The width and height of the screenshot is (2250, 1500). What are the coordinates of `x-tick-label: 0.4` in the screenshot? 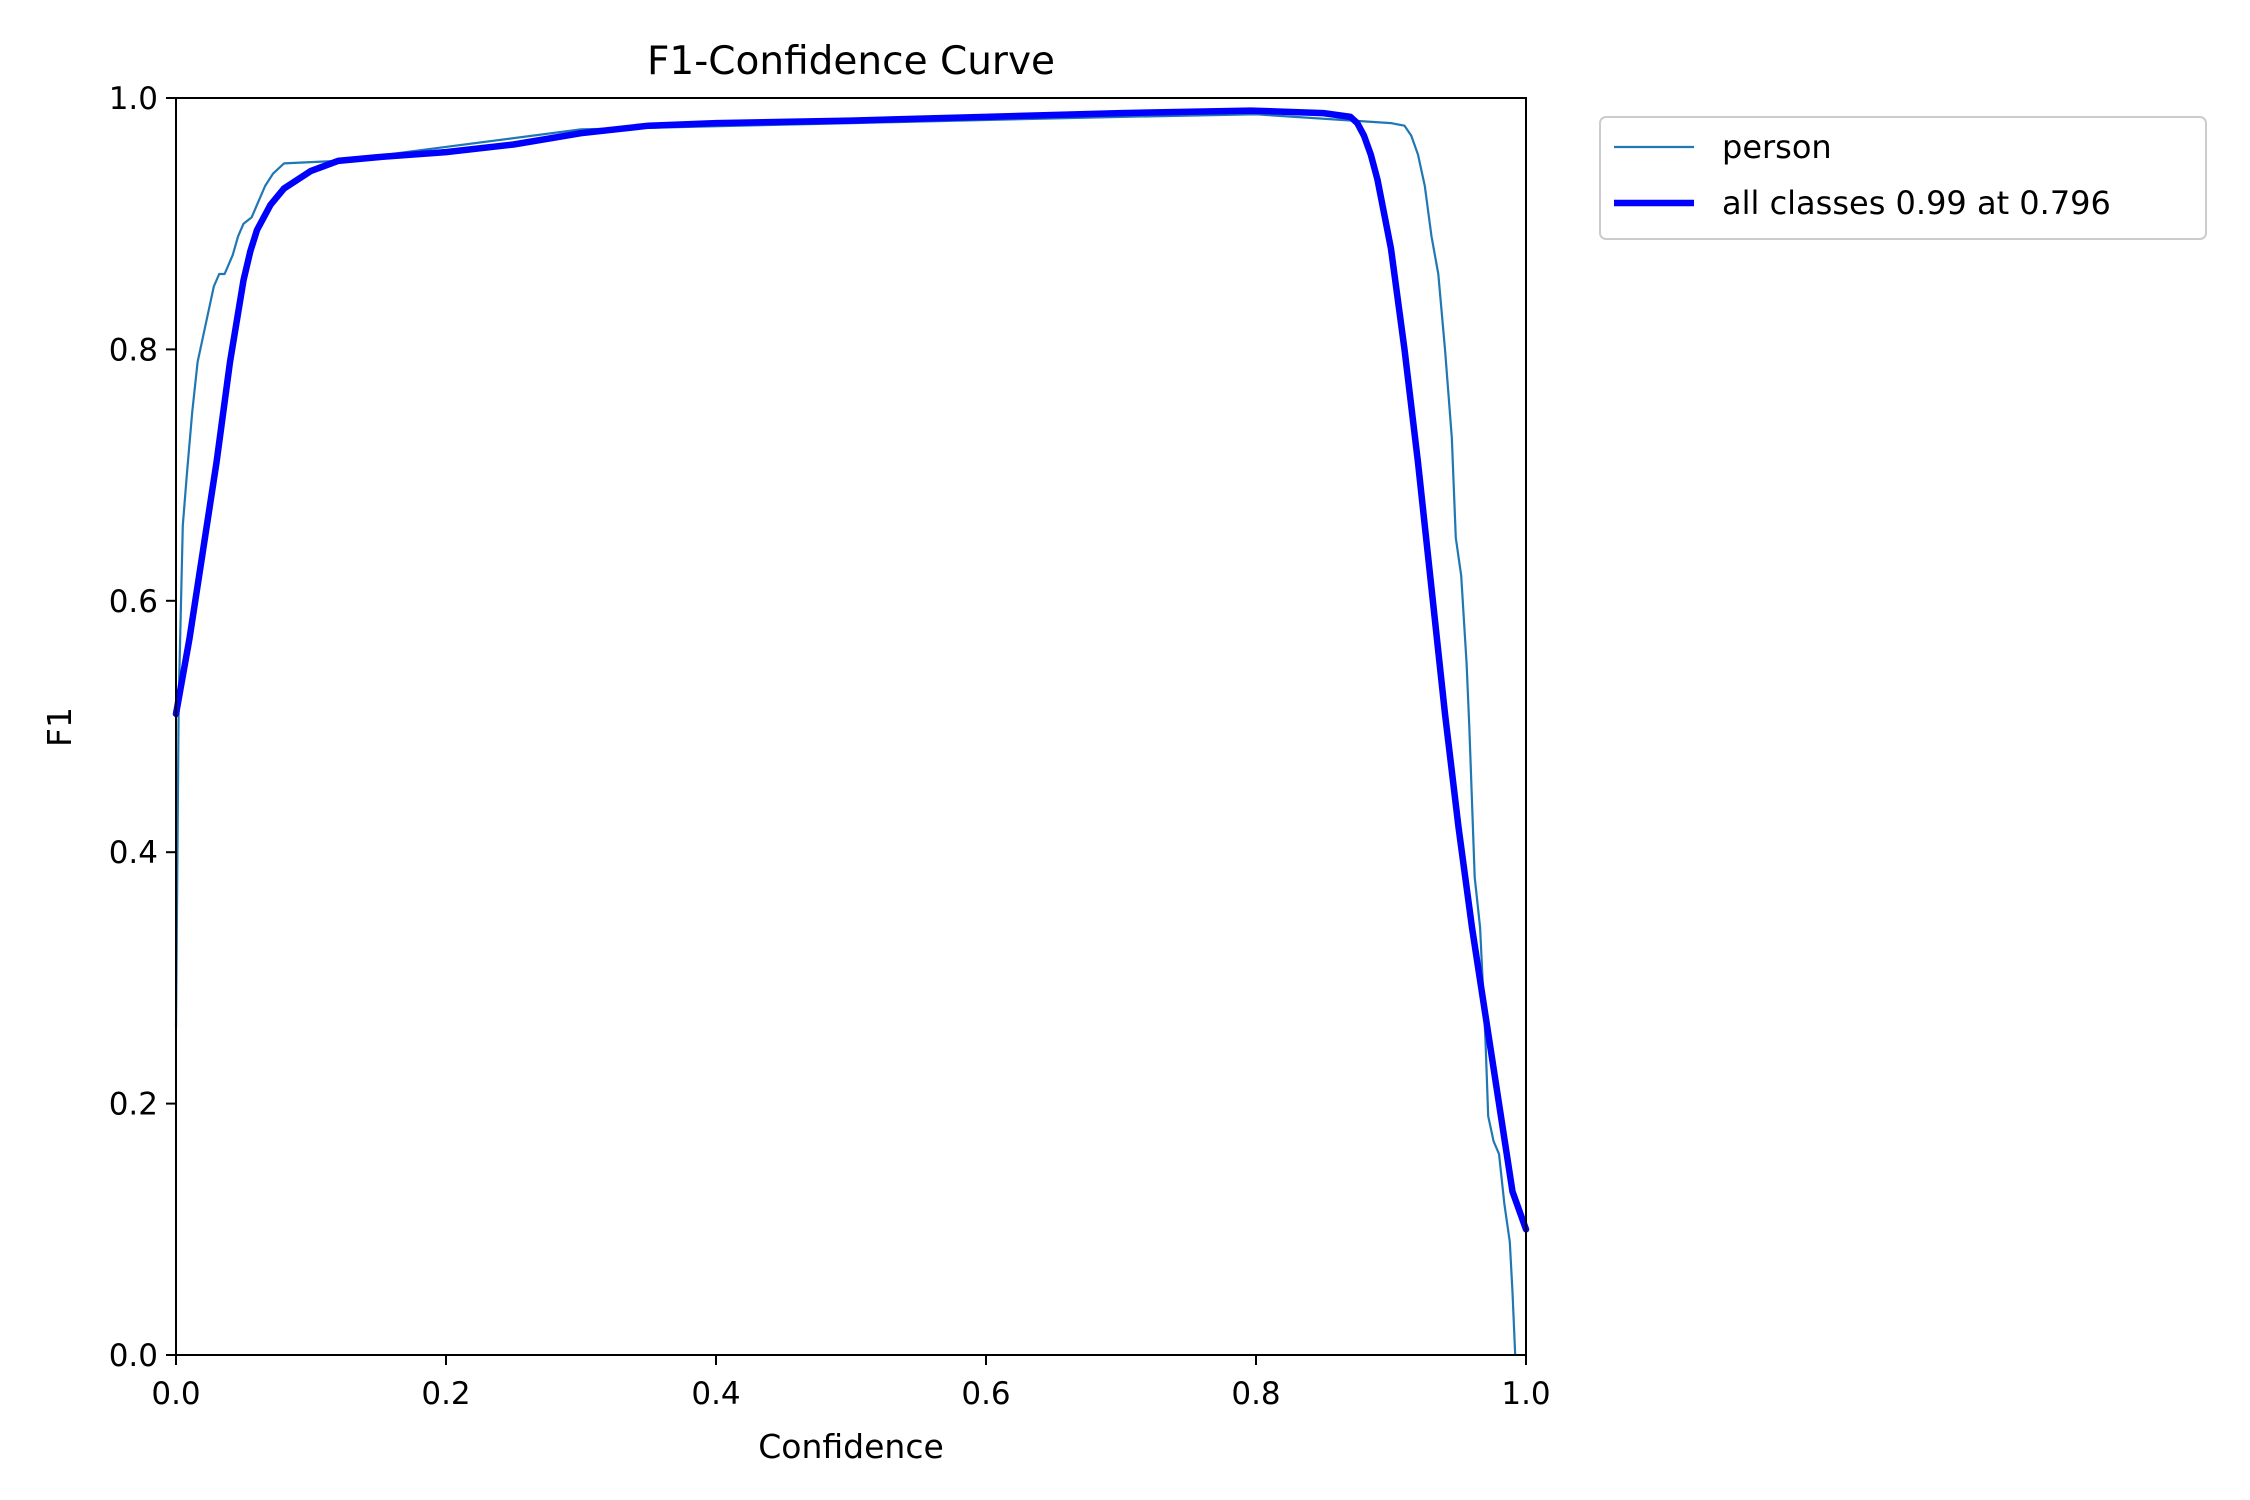 It's located at (715, 1394).